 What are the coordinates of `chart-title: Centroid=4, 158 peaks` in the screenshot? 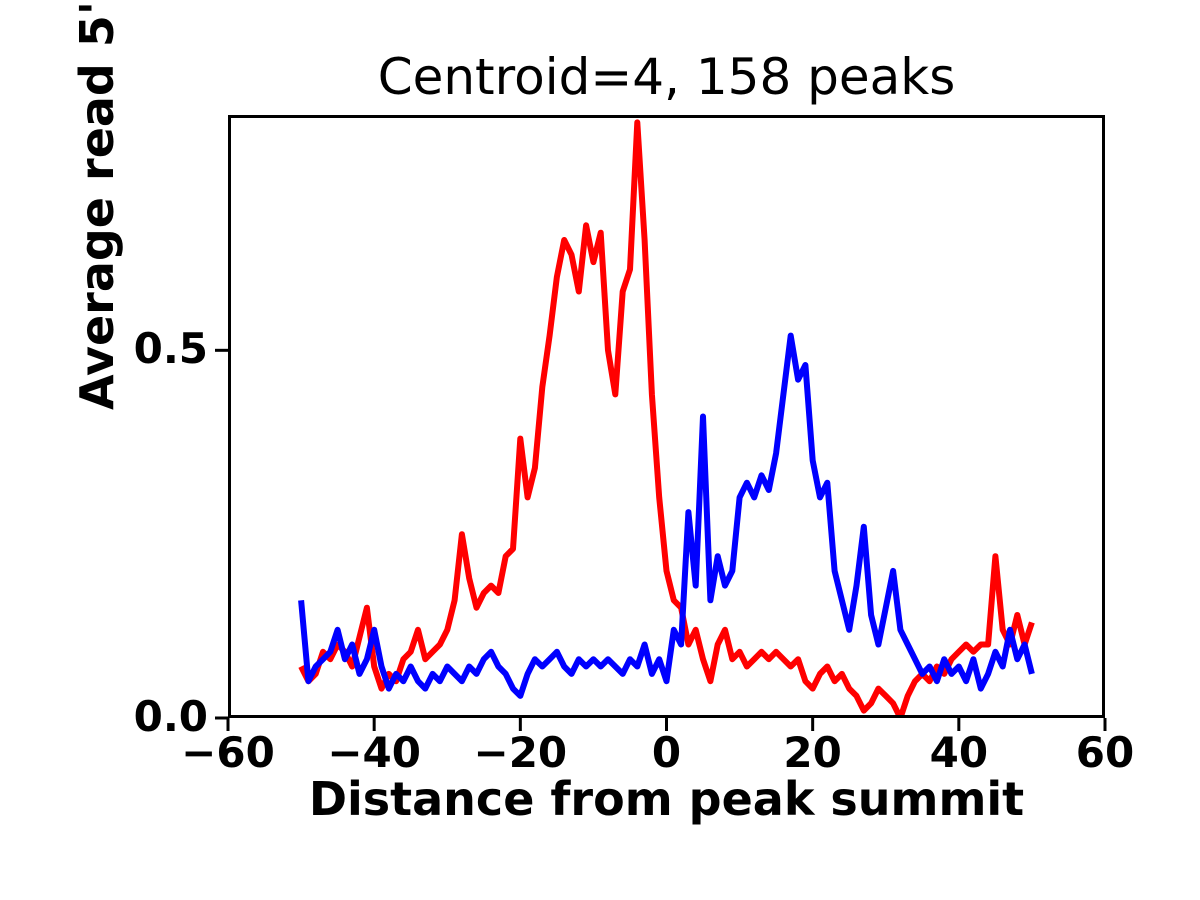 It's located at (666, 77).